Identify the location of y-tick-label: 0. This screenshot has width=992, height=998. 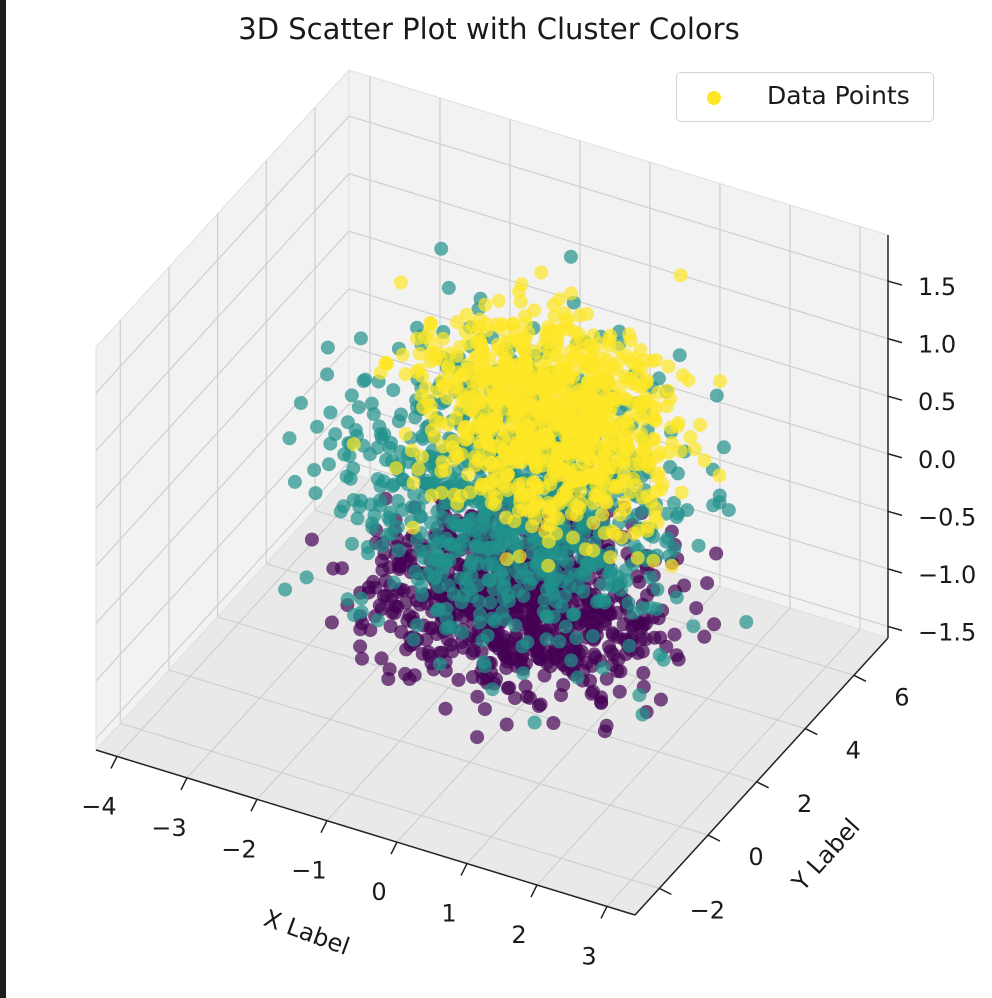
(755, 857).